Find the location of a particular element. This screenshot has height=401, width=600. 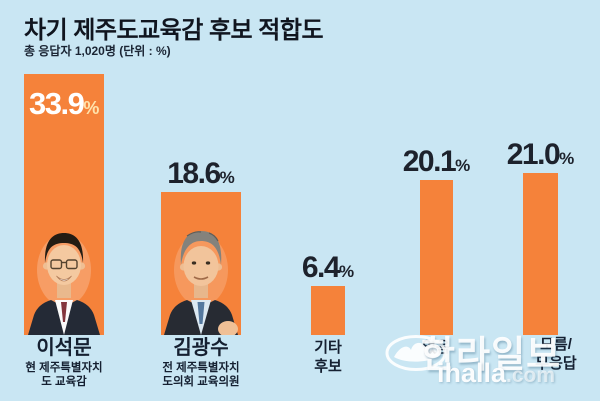

halla-wave-logo-icon is located at coordinates (416, 353).